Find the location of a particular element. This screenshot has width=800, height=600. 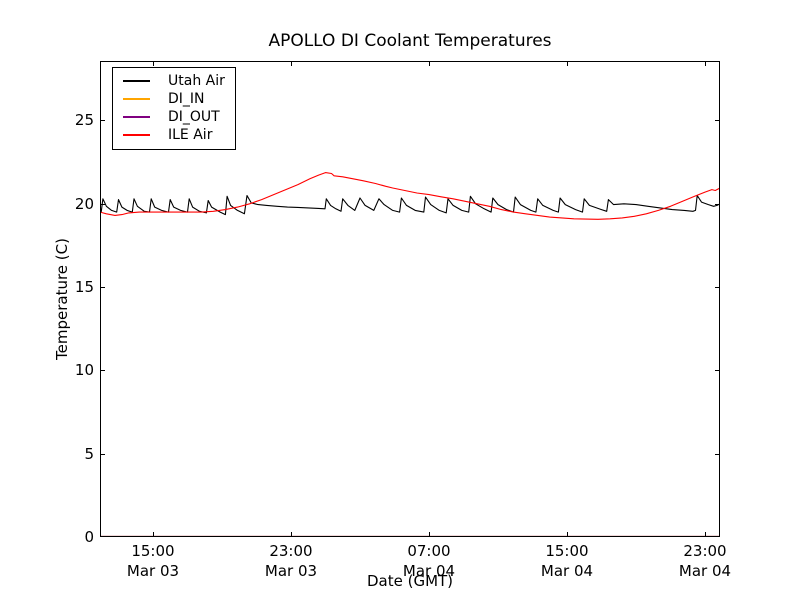

legend-line-ile-air is located at coordinates (136, 135).